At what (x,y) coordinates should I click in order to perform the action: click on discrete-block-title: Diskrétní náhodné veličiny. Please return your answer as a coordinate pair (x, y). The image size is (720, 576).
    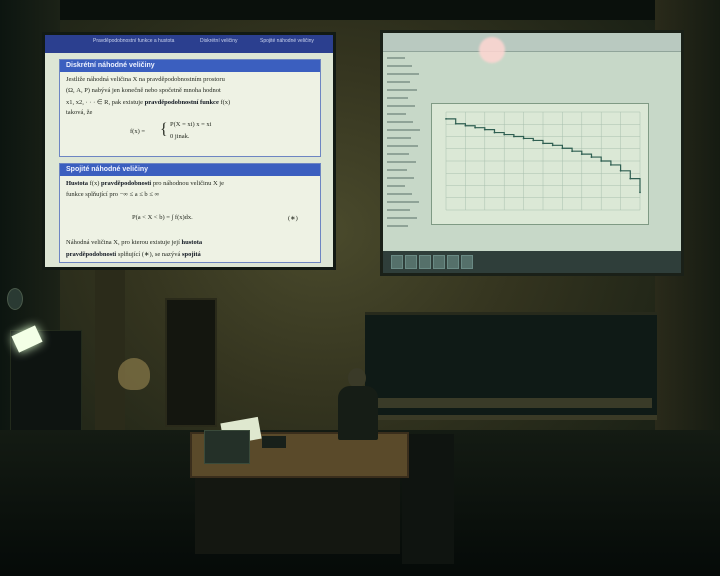
    Looking at the image, I should click on (190, 66).